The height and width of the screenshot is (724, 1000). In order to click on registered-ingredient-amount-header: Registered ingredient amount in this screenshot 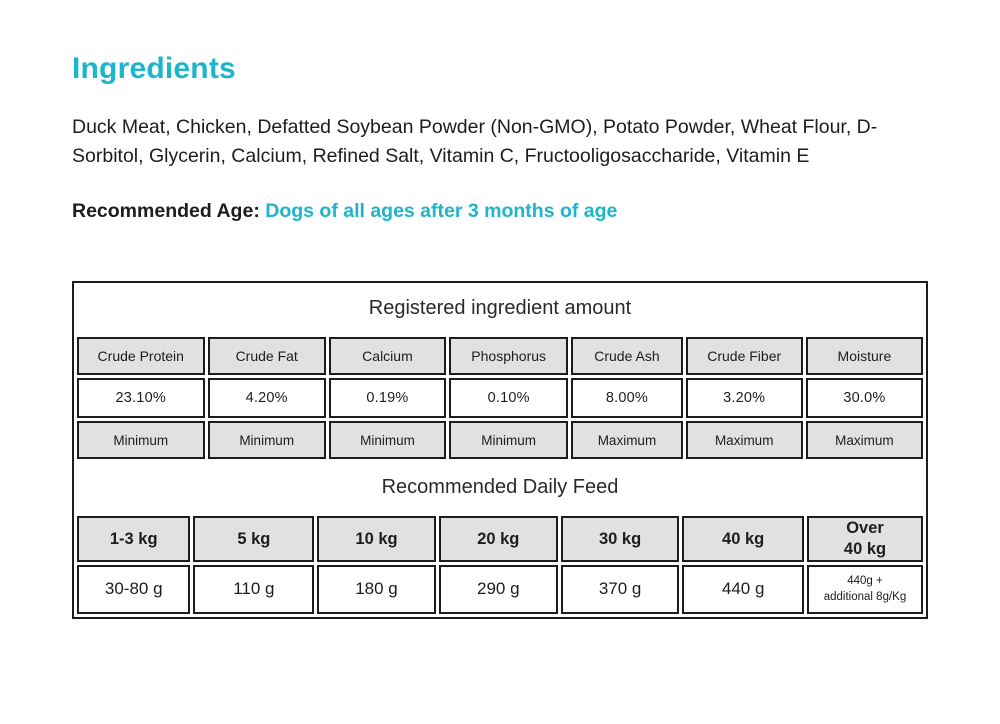, I will do `click(500, 308)`.